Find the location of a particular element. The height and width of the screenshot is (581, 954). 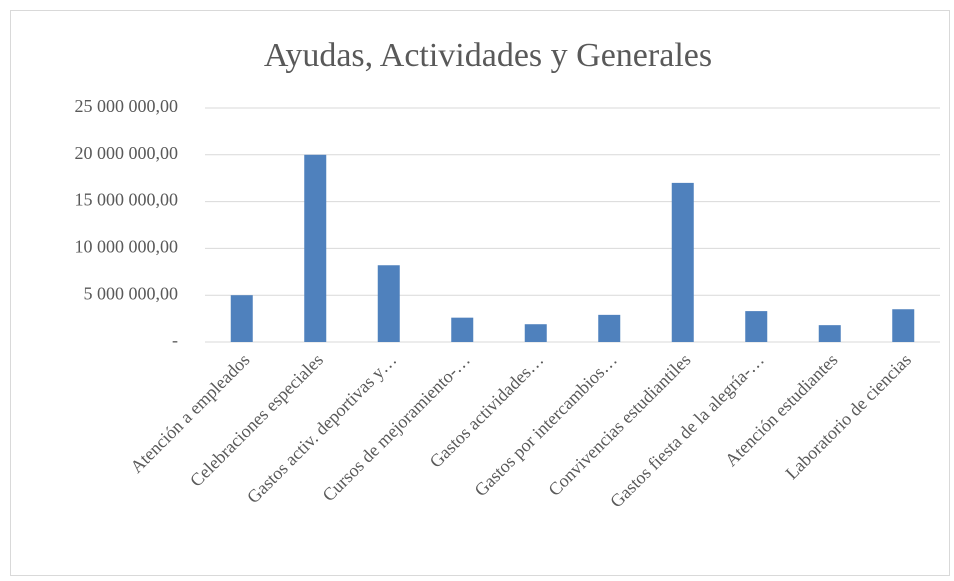

chart-title: Ayudas, Actividades y Generales is located at coordinates (488, 55).